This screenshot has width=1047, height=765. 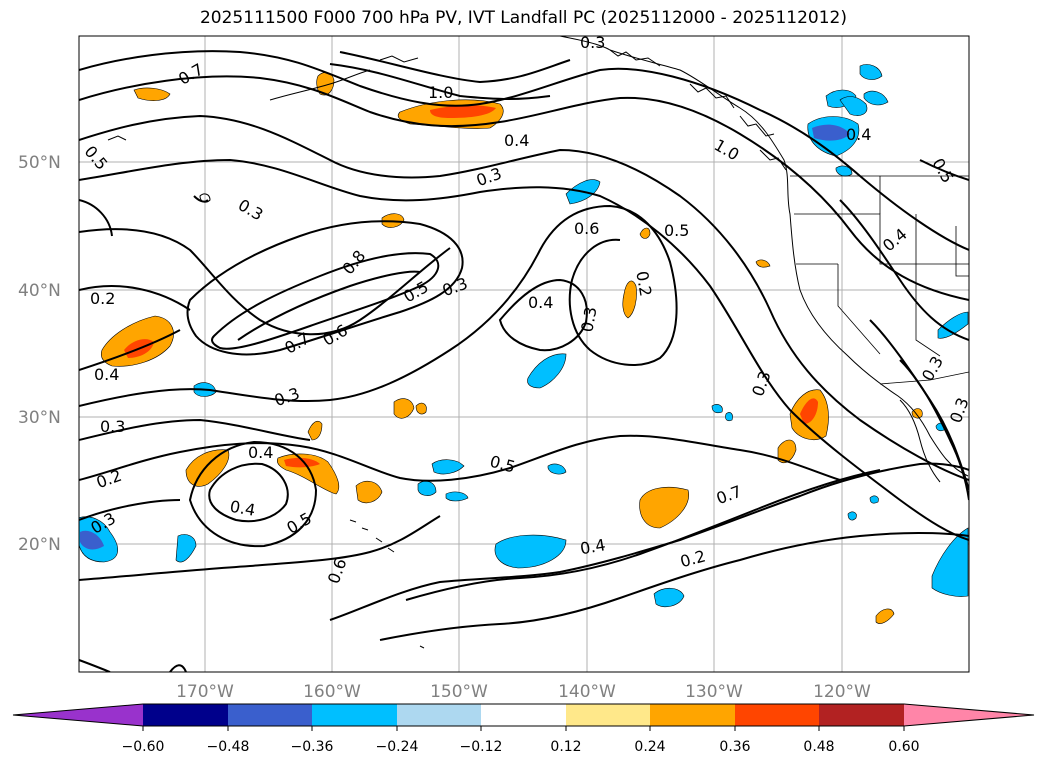 What do you see at coordinates (714, 692) in the screenshot?
I see `lon-label-130w: 130°W` at bounding box center [714, 692].